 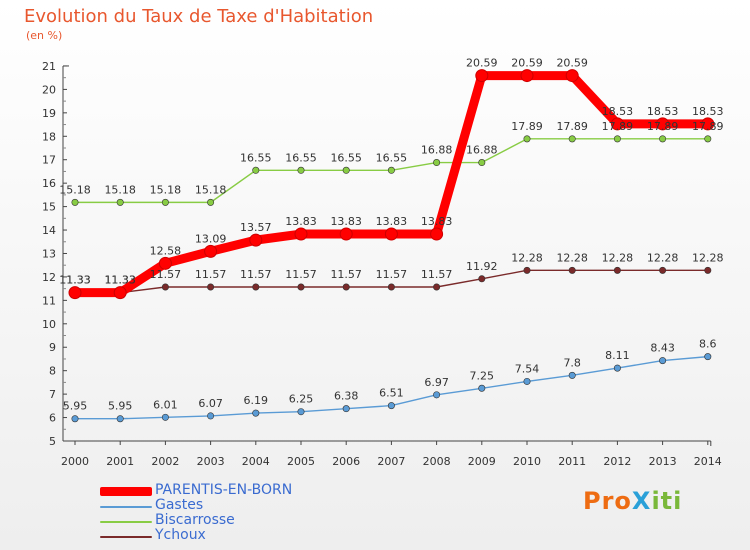 What do you see at coordinates (572, 362) in the screenshot?
I see `data-label: 7.8` at bounding box center [572, 362].